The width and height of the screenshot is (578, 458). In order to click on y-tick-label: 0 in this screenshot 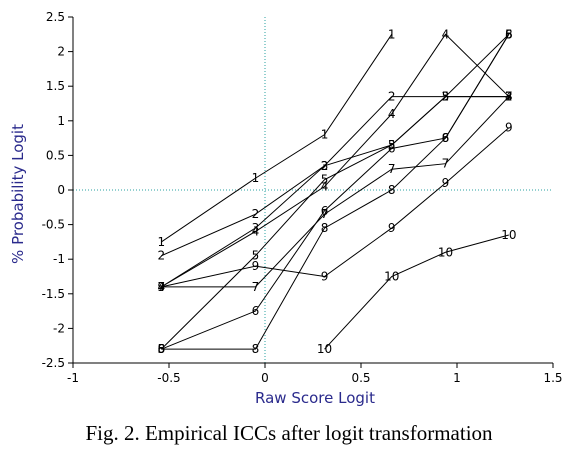, I will do `click(61, 190)`.